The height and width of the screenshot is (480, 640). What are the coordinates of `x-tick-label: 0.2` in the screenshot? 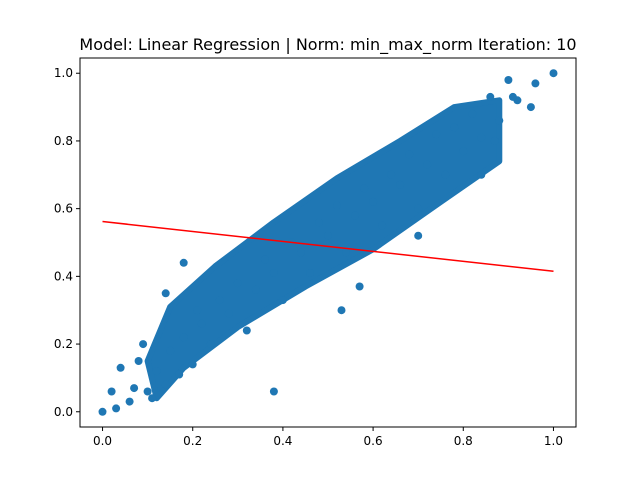 It's located at (192, 441).